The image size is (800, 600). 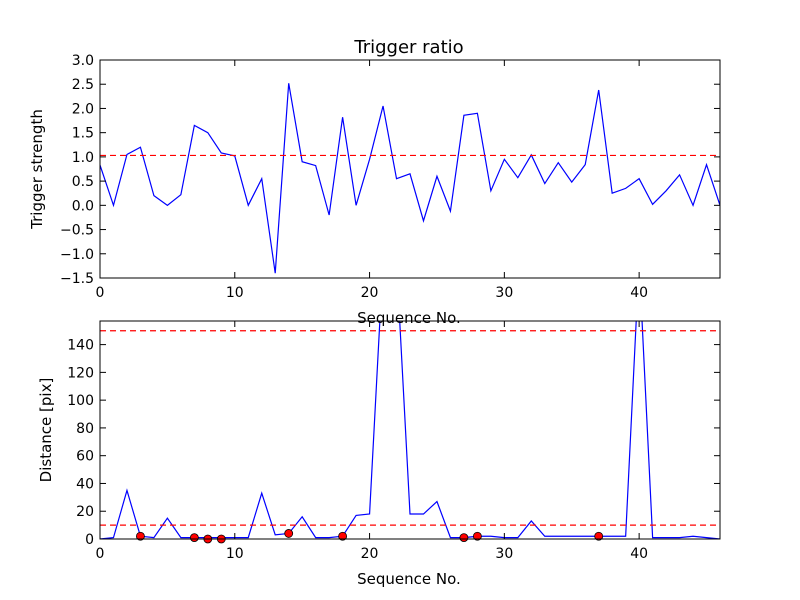 I want to click on y-tick-label: 0.5, so click(x=83, y=182).